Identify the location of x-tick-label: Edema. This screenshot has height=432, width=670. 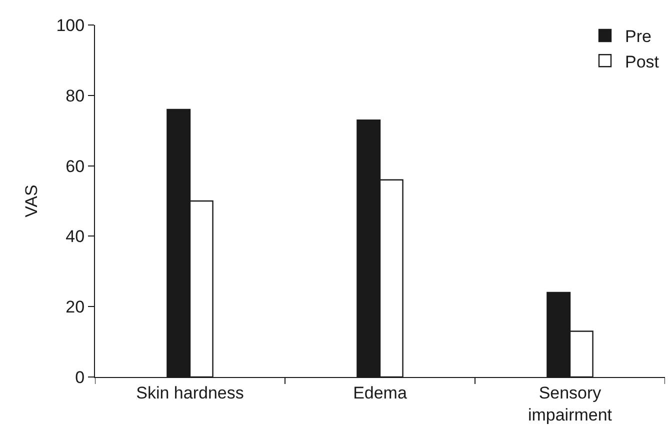
(380, 392).